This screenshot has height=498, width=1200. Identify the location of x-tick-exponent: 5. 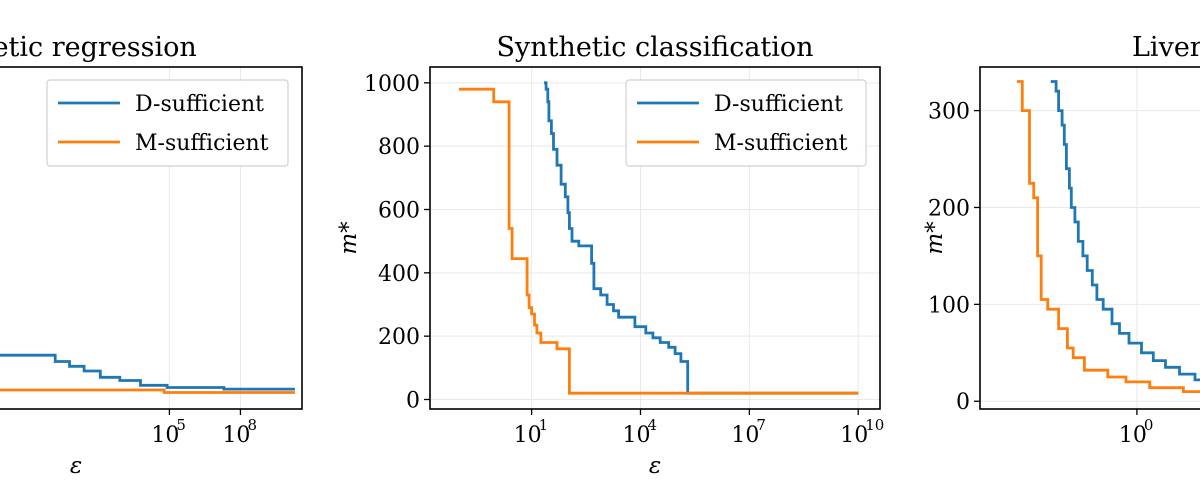
(181, 425).